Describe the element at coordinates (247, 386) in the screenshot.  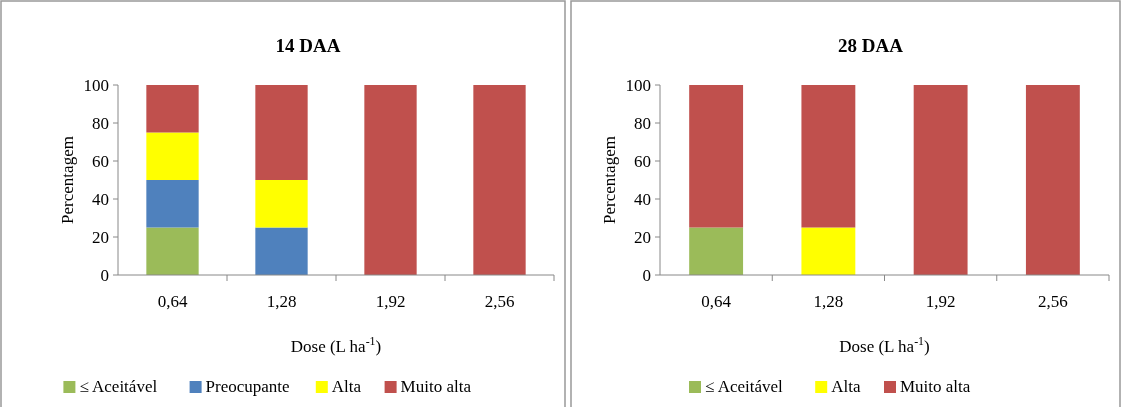
I see `legend-label: Preocupante` at that location.